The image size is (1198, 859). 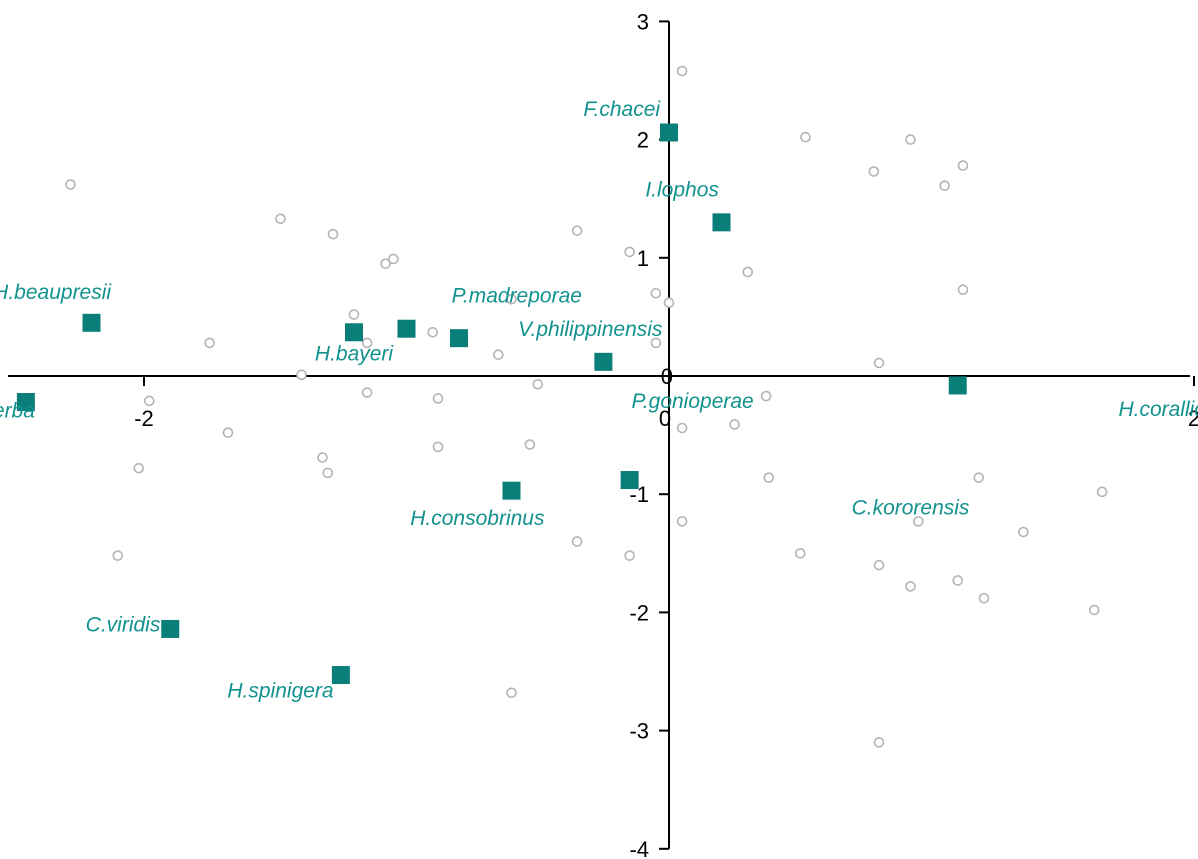 I want to click on y-tick-label: 1, so click(x=643, y=258).